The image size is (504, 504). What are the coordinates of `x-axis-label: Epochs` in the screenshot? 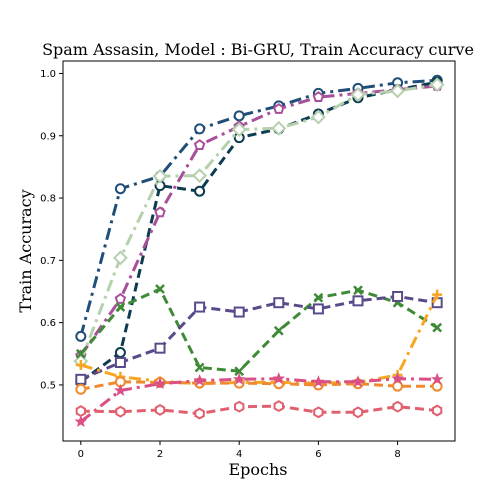 It's located at (257, 469).